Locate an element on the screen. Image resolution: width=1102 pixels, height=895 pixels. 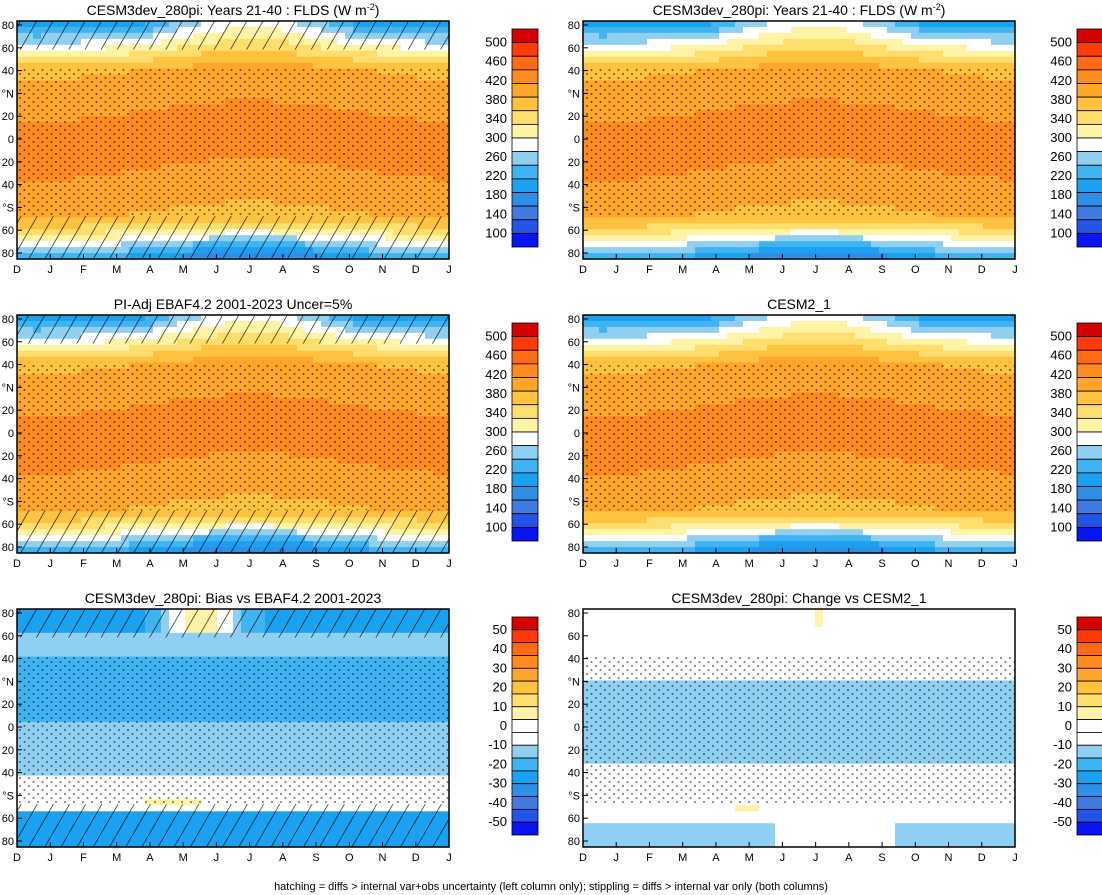
y-tick-label: 20 is located at coordinates (574, 117).